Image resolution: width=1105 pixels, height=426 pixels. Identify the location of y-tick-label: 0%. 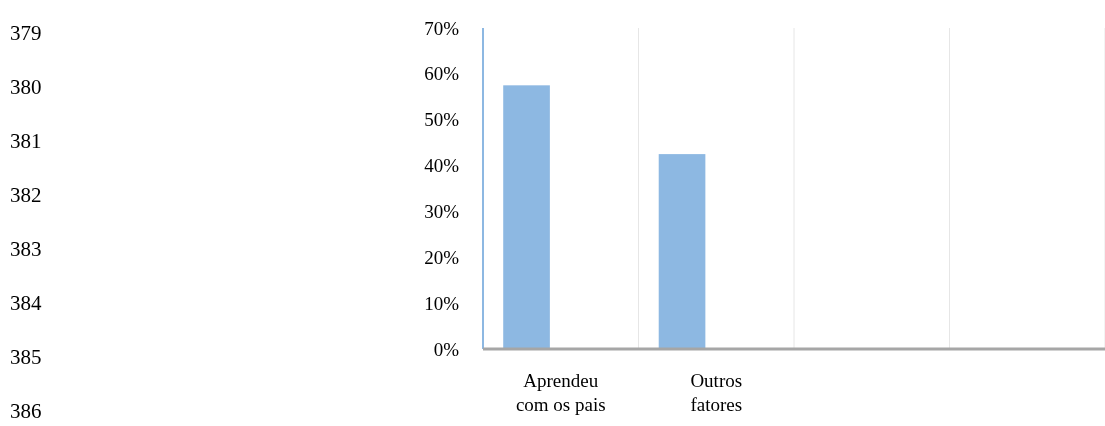
(446, 349).